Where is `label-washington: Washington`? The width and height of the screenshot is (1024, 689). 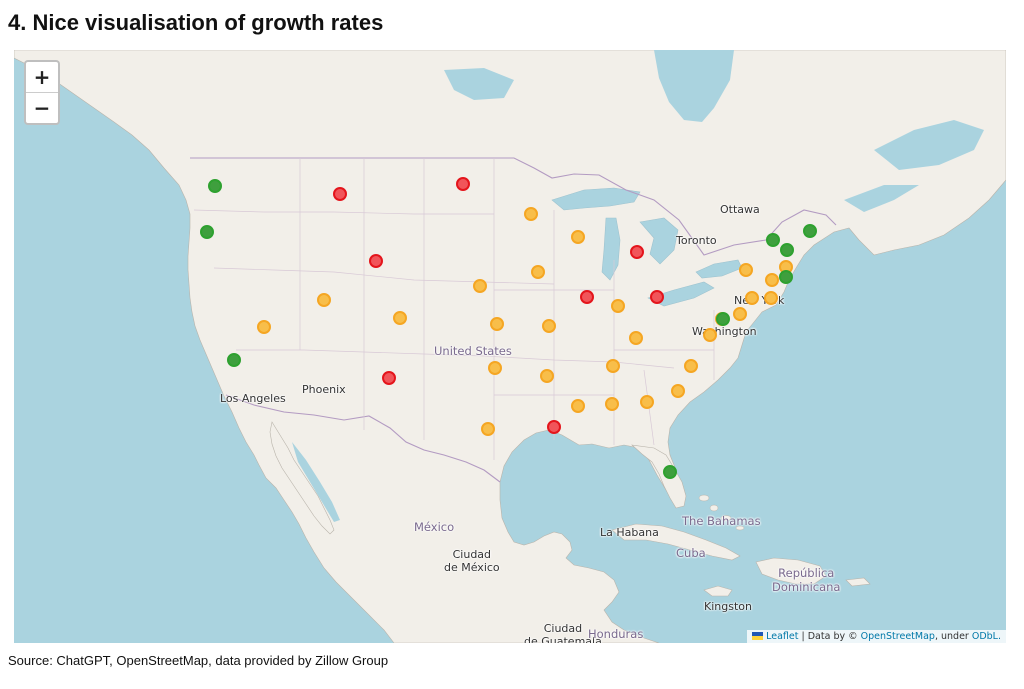
label-washington: Washington is located at coordinates (724, 331).